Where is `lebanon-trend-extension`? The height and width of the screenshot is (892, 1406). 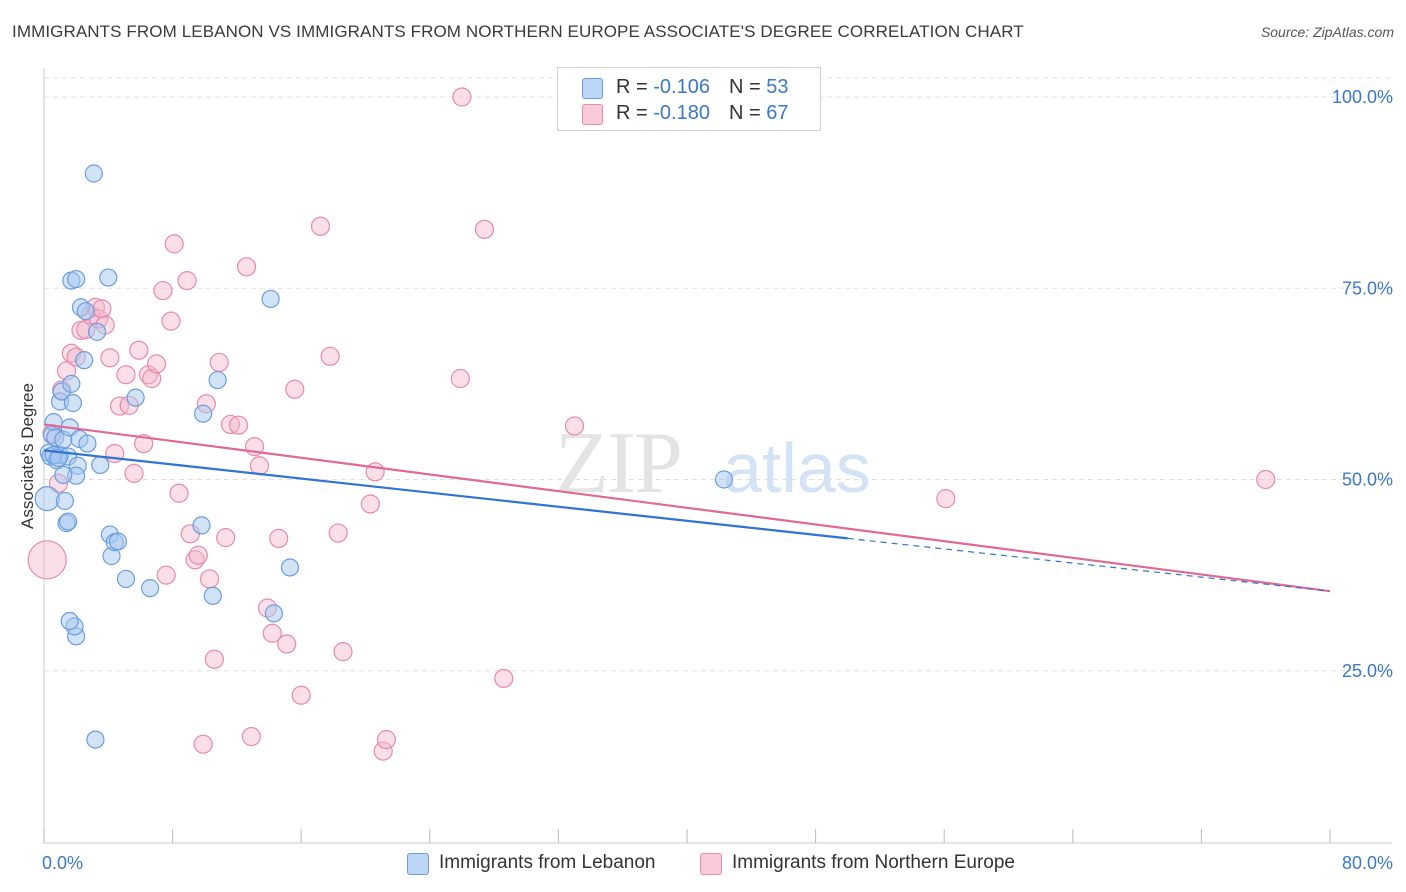 lebanon-trend-extension is located at coordinates (1089, 564).